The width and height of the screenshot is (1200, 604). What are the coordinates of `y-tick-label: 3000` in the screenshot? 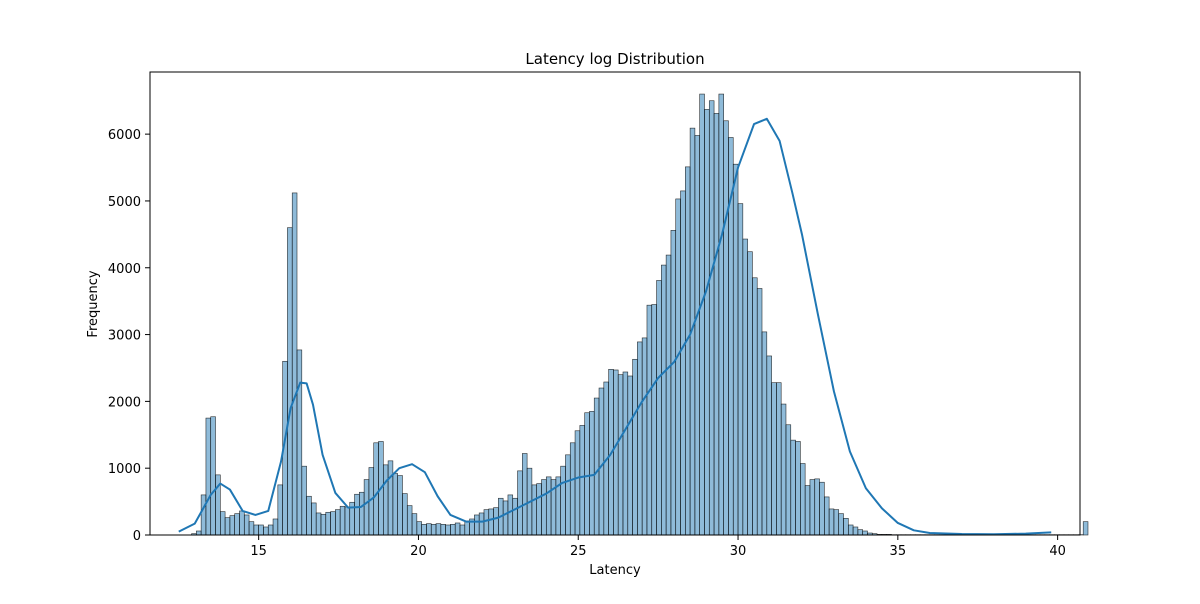 It's located at (124, 336).